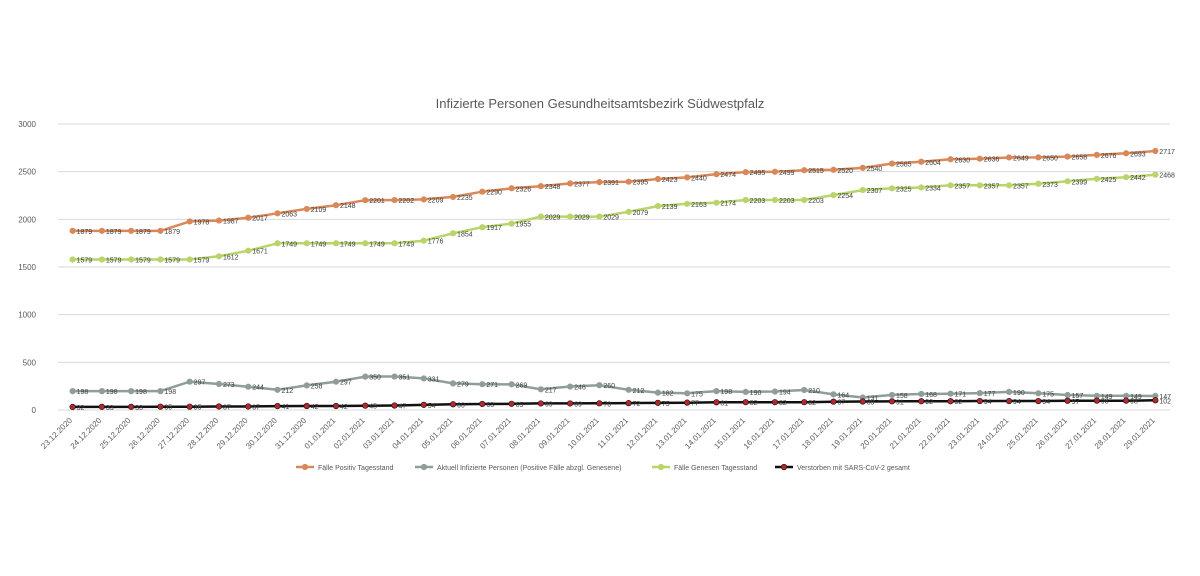 Image resolution: width=1200 pixels, height=576 pixels. I want to click on data-label: 164, so click(843, 395).